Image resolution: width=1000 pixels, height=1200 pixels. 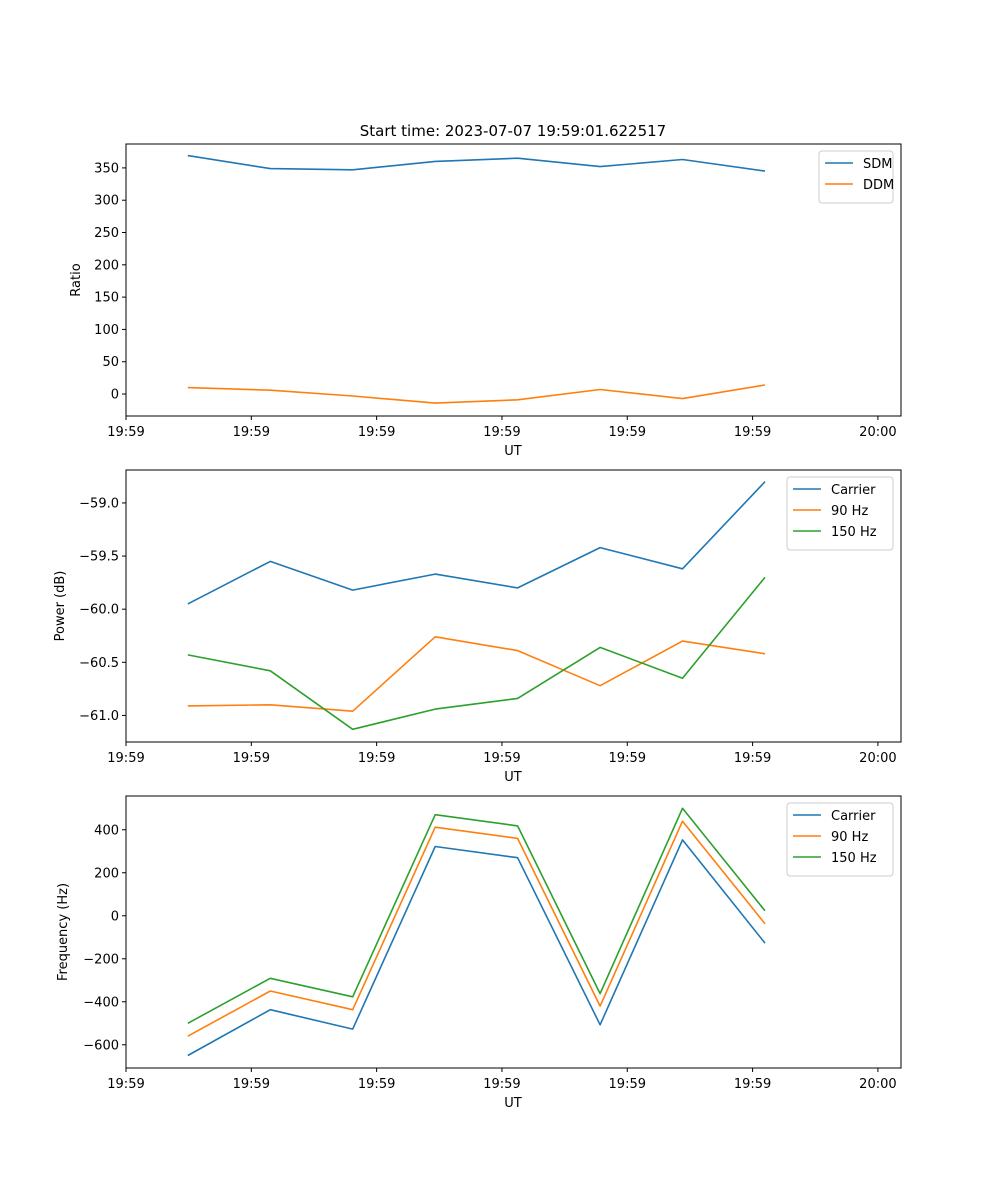 I want to click on y-axis-label: Power (dB), so click(x=60, y=606).